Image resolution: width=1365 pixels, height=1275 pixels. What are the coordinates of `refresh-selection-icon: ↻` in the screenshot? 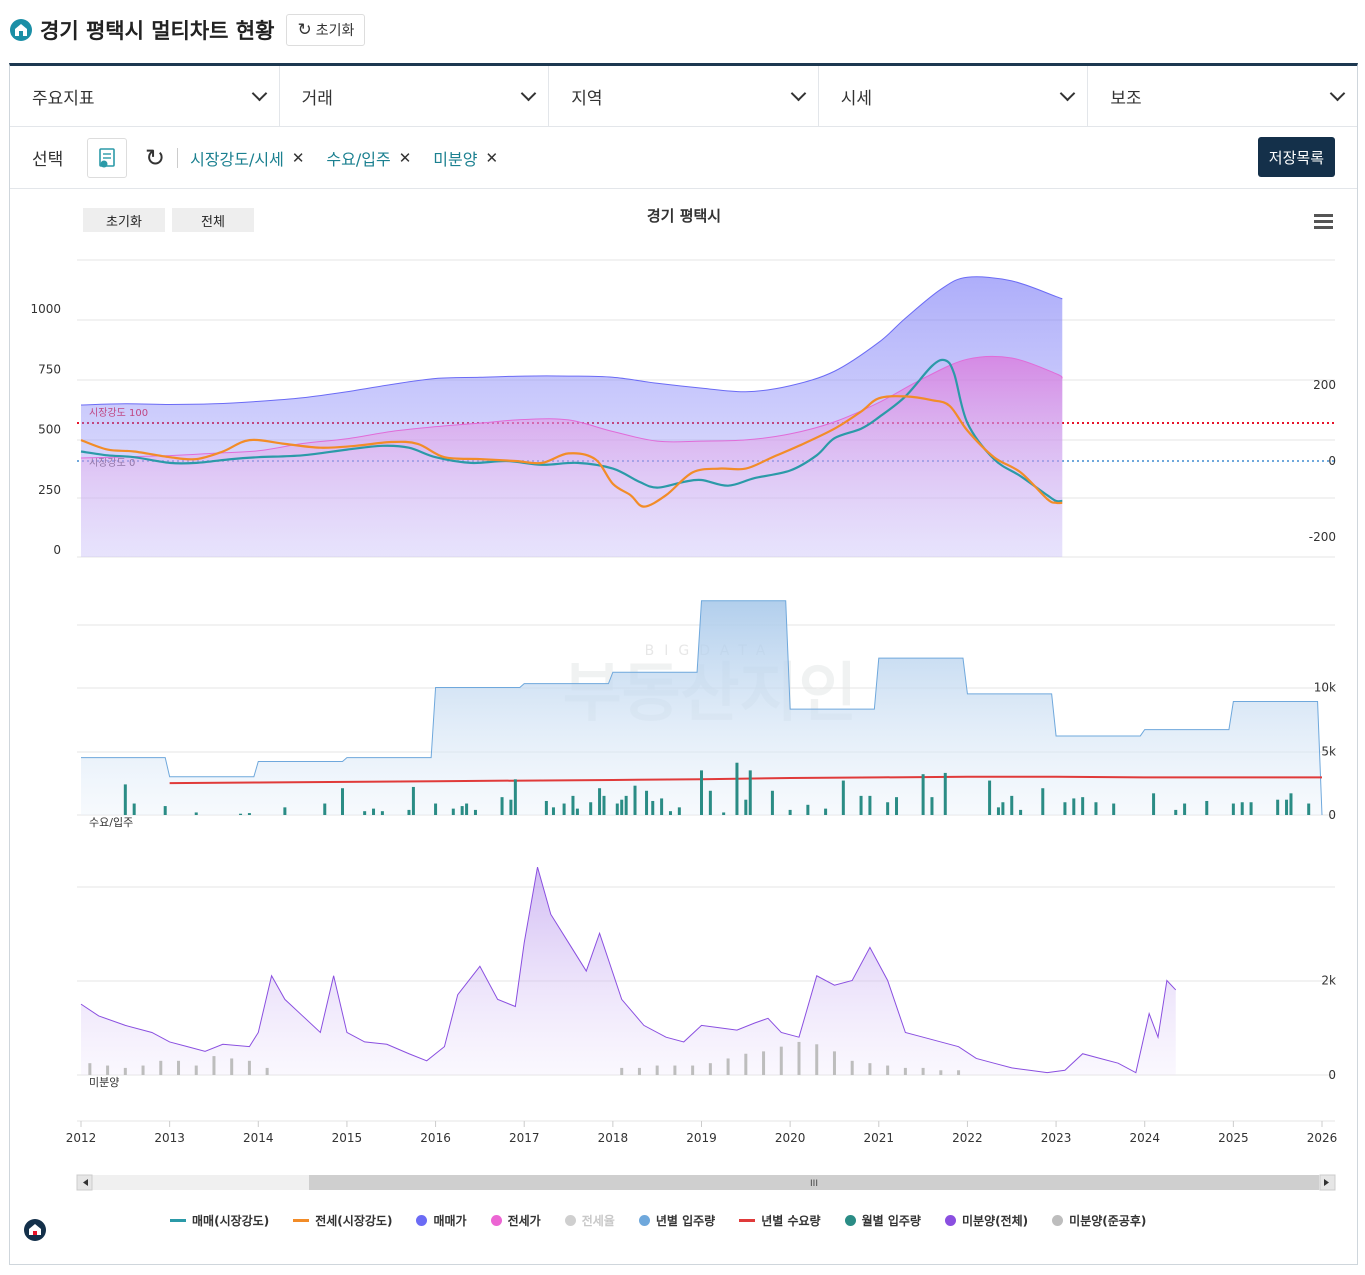 It's located at (155, 157).